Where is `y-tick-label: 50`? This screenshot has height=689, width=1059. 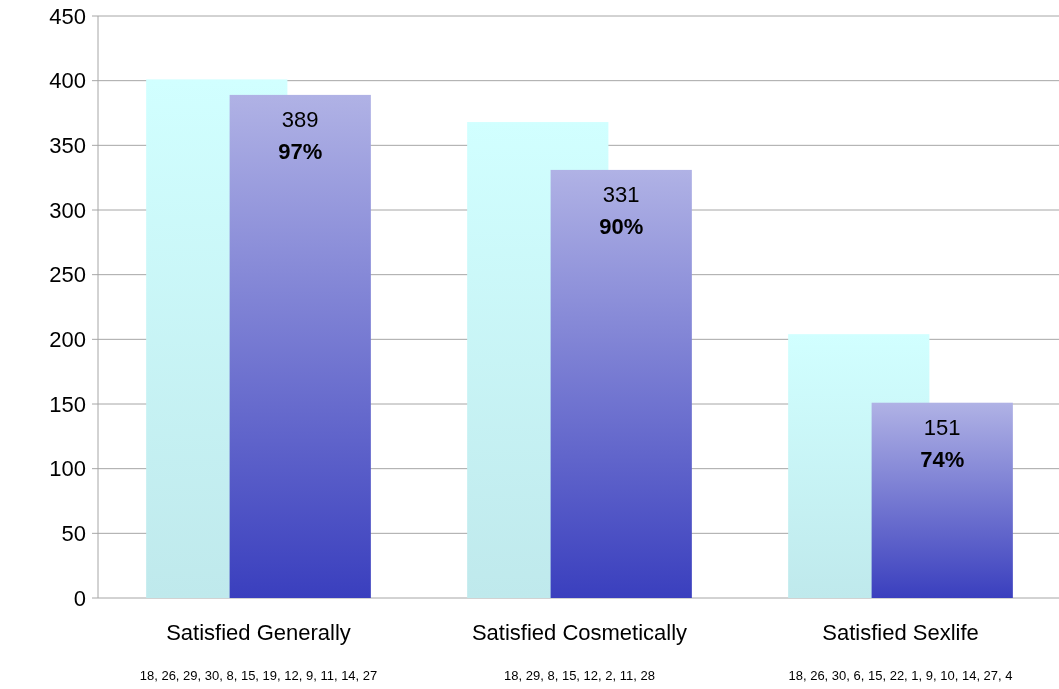 y-tick-label: 50 is located at coordinates (73, 534).